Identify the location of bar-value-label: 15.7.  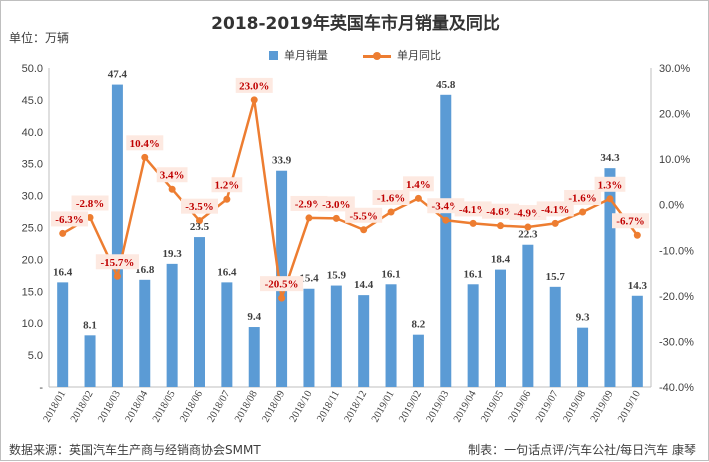
(556, 277).